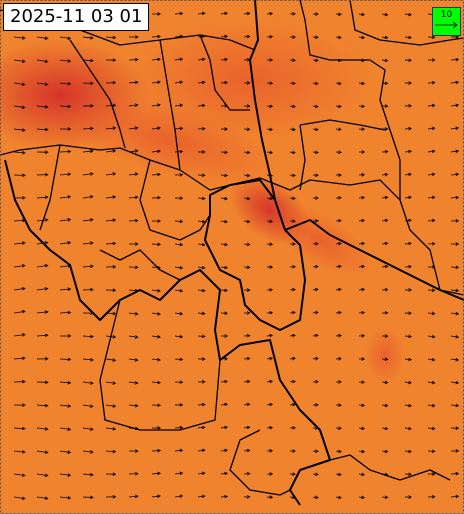  I want to click on wind-legend: 10, so click(446, 21).